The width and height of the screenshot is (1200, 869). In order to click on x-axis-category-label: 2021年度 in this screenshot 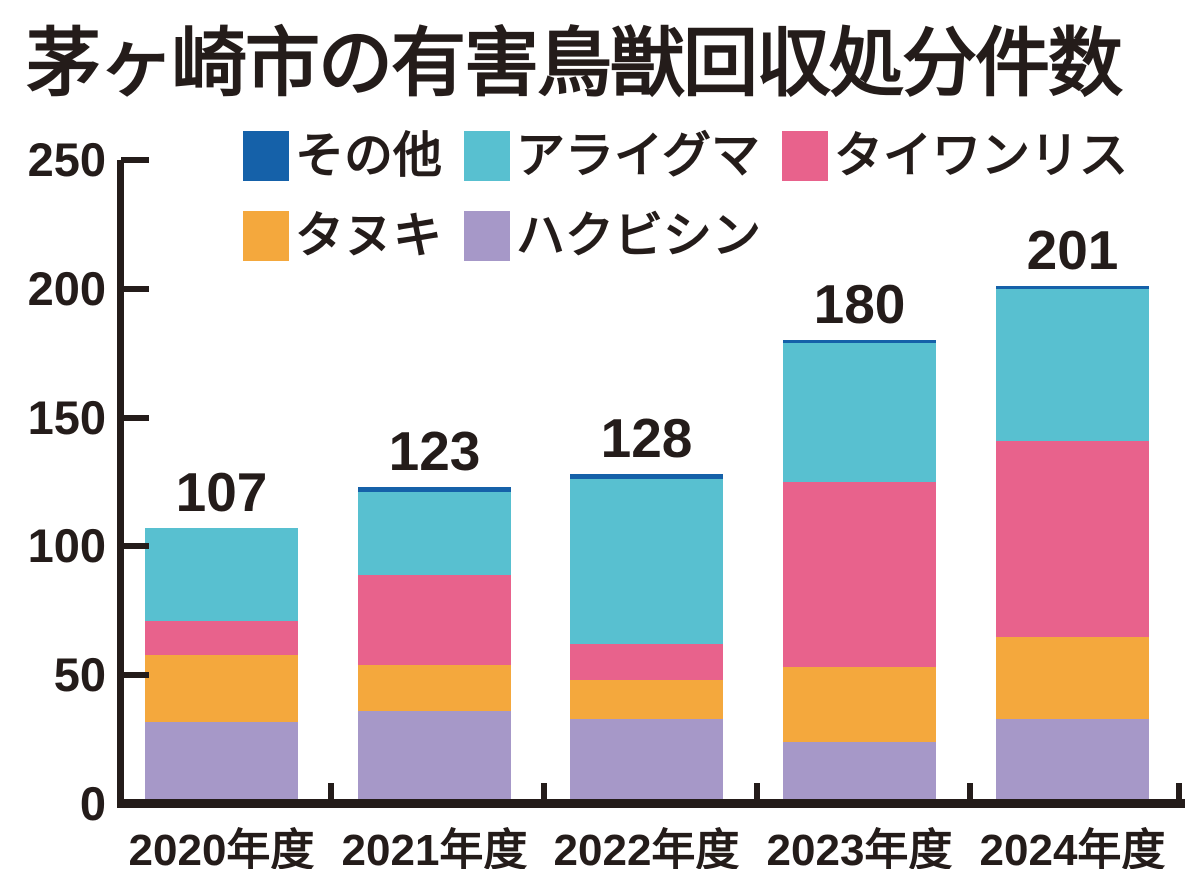, I will do `click(434, 847)`.